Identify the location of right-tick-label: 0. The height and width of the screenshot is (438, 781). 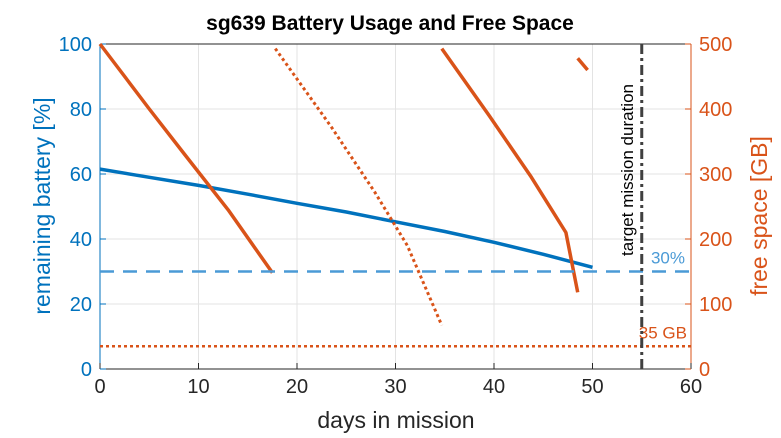
(704, 370).